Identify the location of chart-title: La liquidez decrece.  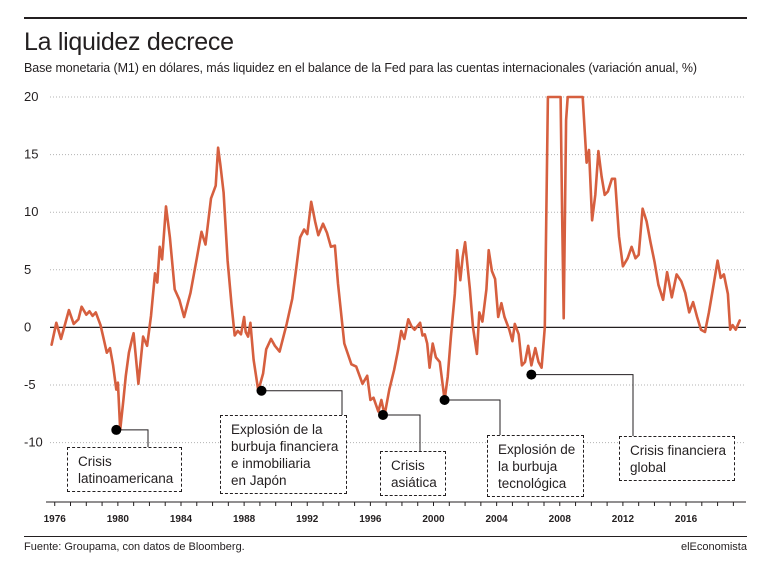
(129, 42).